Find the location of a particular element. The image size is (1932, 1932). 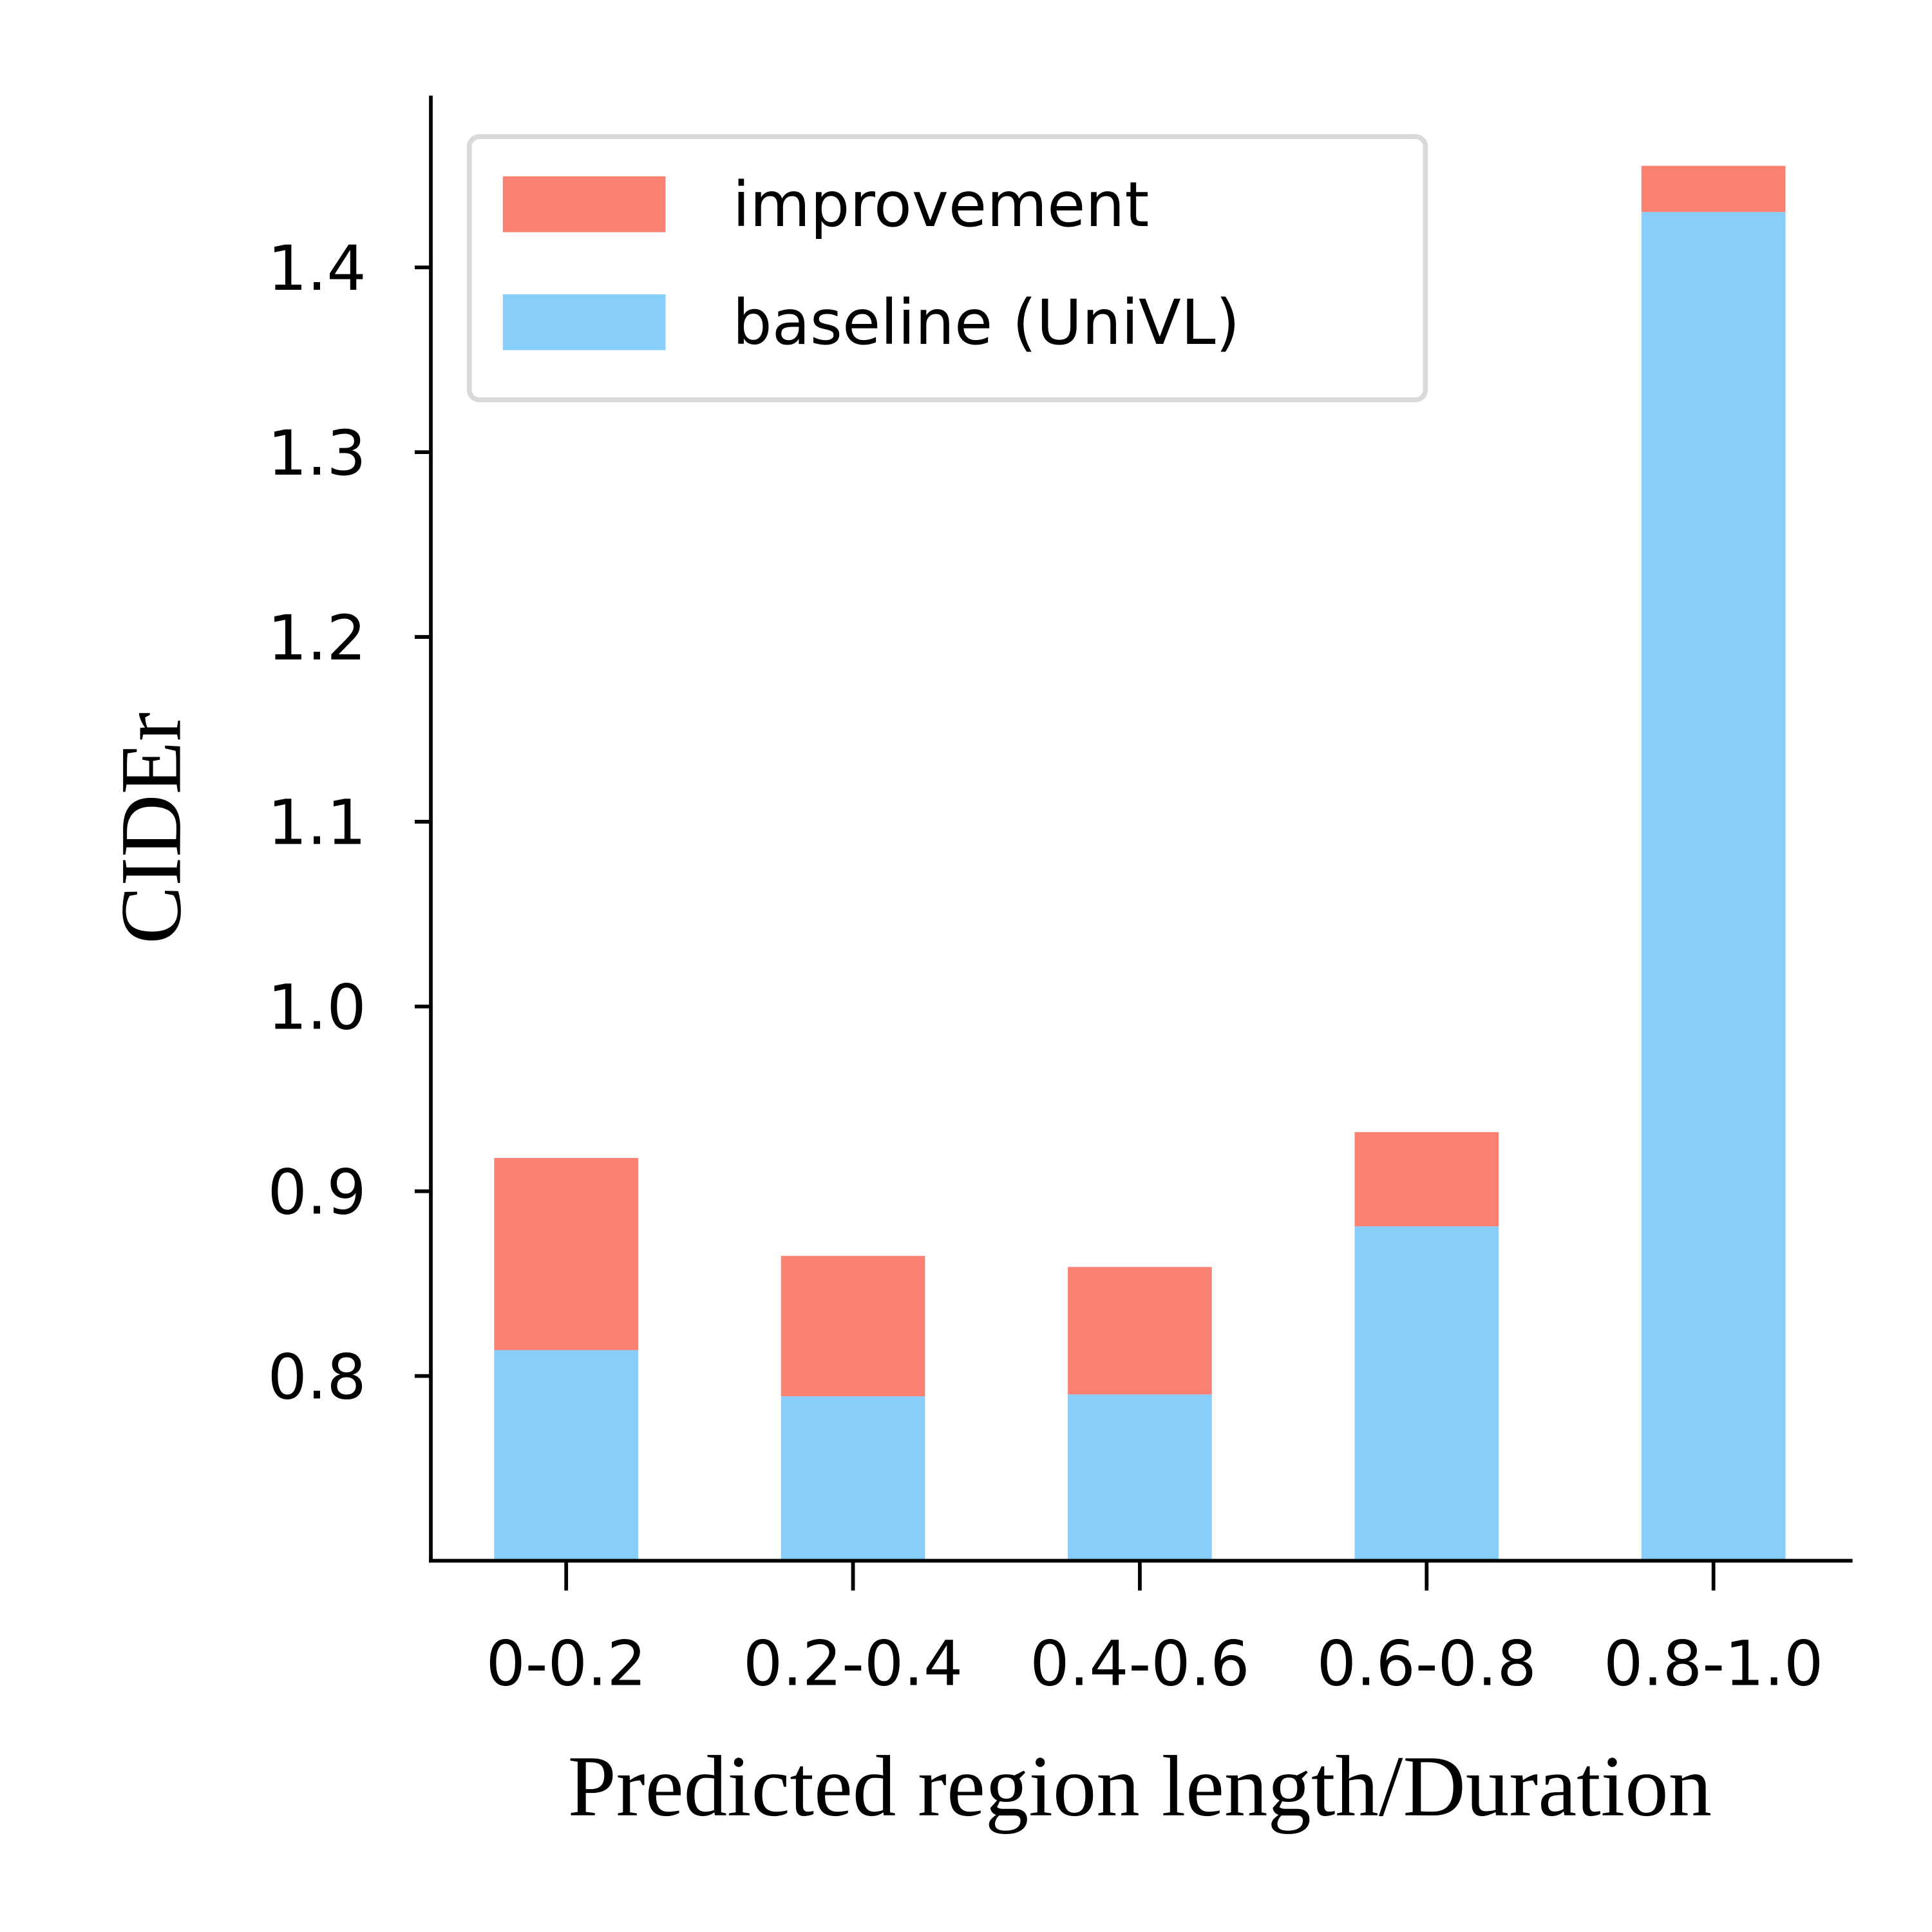

x-tick-label: 0.6-0.8 is located at coordinates (1427, 1663).